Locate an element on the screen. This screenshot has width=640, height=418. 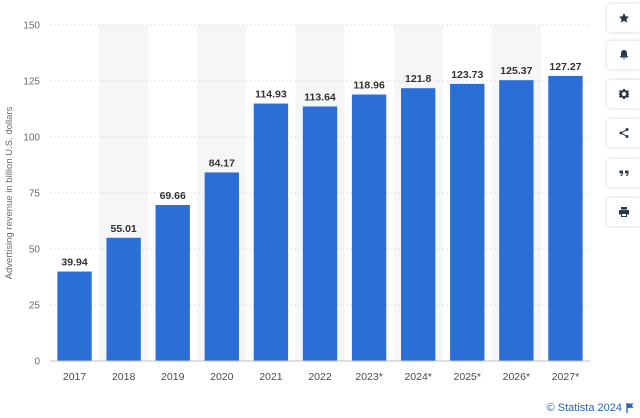
x-tick-label: 2021 is located at coordinates (271, 377).